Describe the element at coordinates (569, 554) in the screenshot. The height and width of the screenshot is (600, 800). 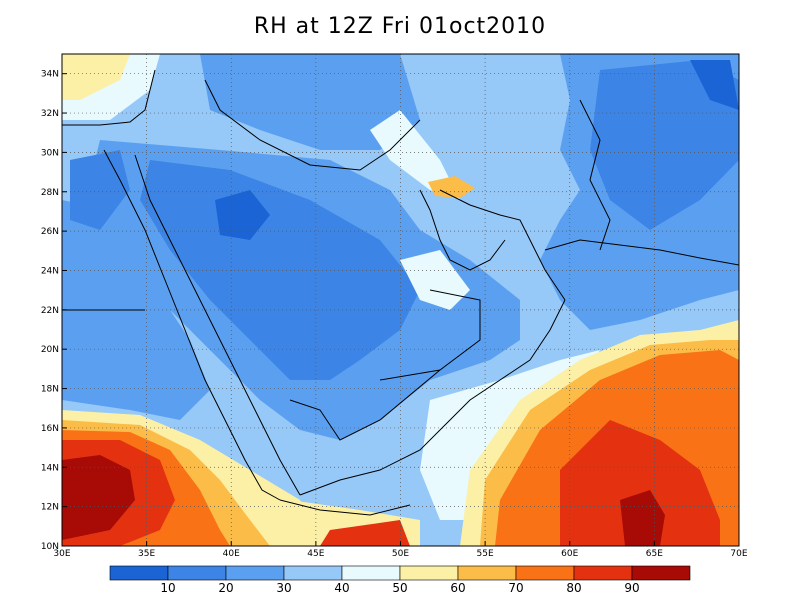
I see `lon-tick-label: 60E` at that location.